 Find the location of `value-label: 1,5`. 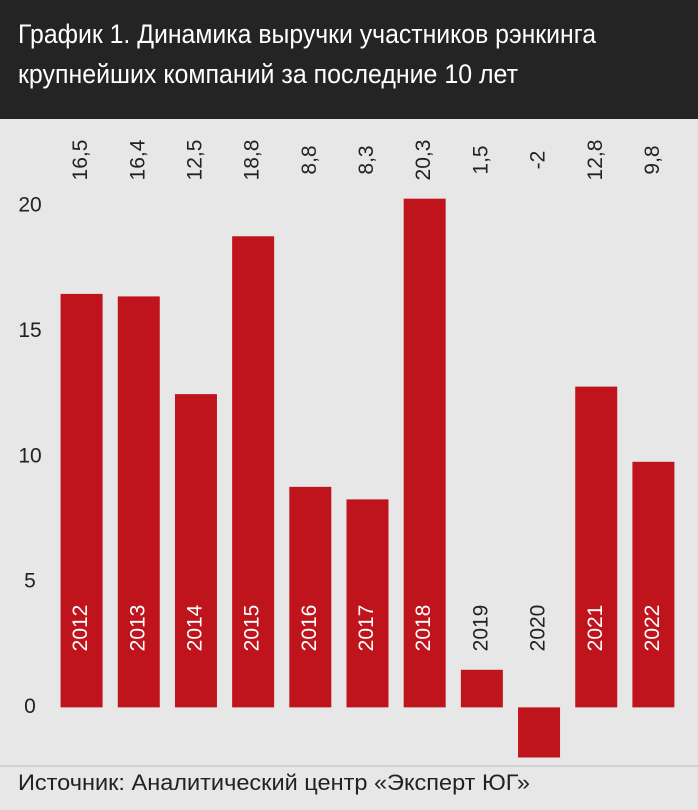

value-label: 1,5 is located at coordinates (480, 159).